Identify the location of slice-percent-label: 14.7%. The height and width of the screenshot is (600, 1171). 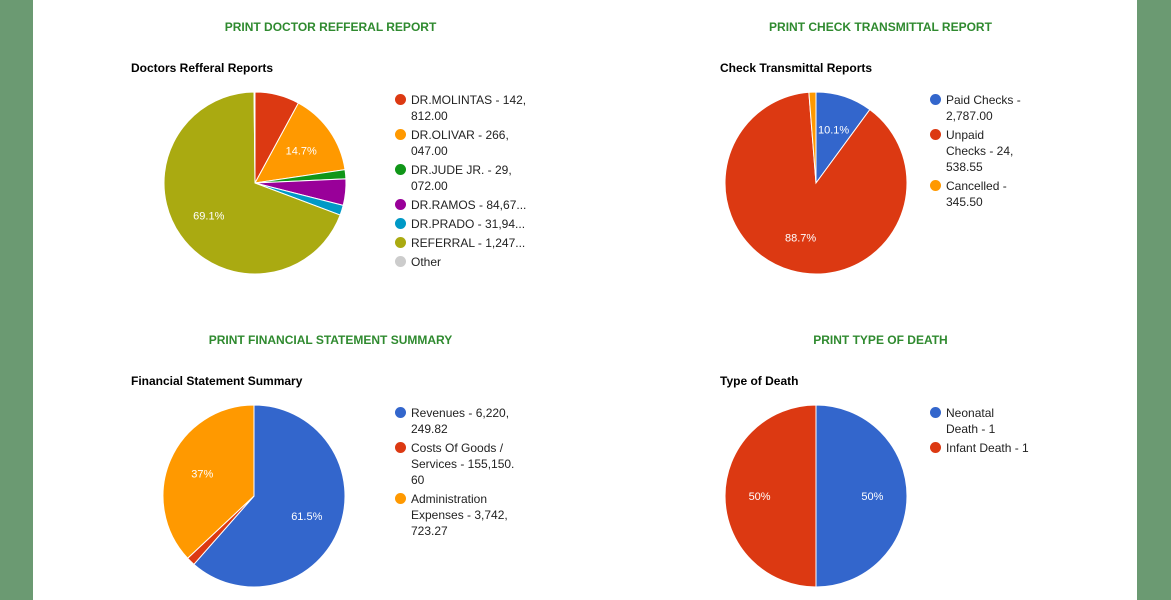
(301, 152).